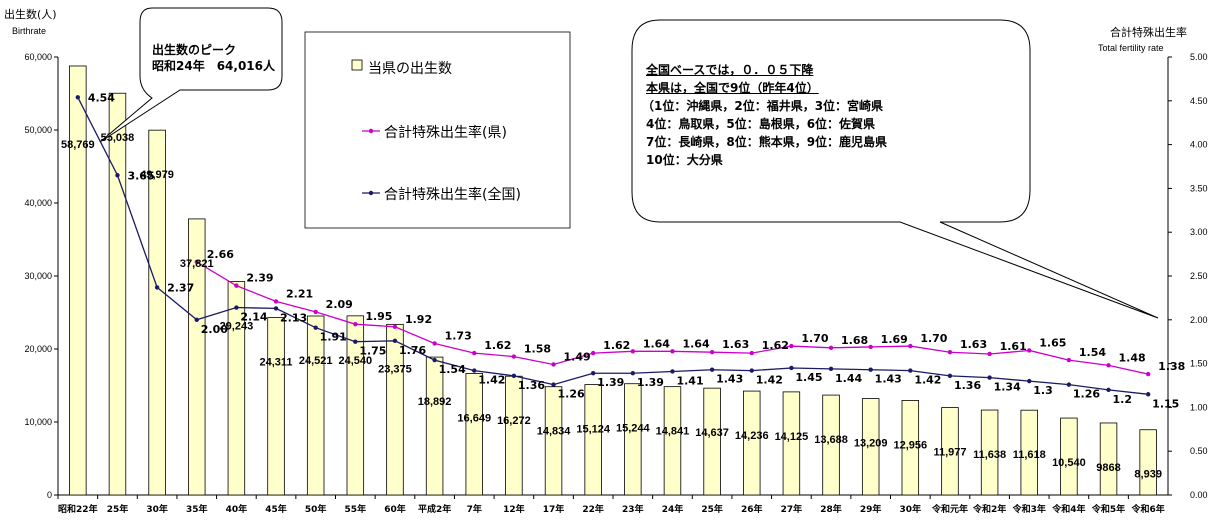 Image resolution: width=1217 pixels, height=520 pixels. What do you see at coordinates (673, 432) in the screenshot?
I see `bar-value-label: 14,841` at bounding box center [673, 432].